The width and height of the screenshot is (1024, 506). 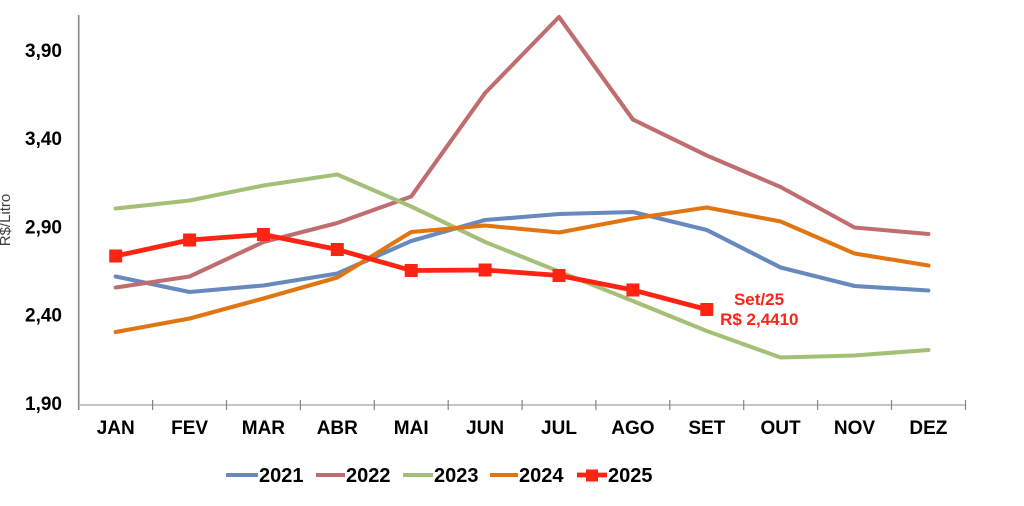 What do you see at coordinates (43, 404) in the screenshot?
I see `svg-text: 1,90` at bounding box center [43, 404].